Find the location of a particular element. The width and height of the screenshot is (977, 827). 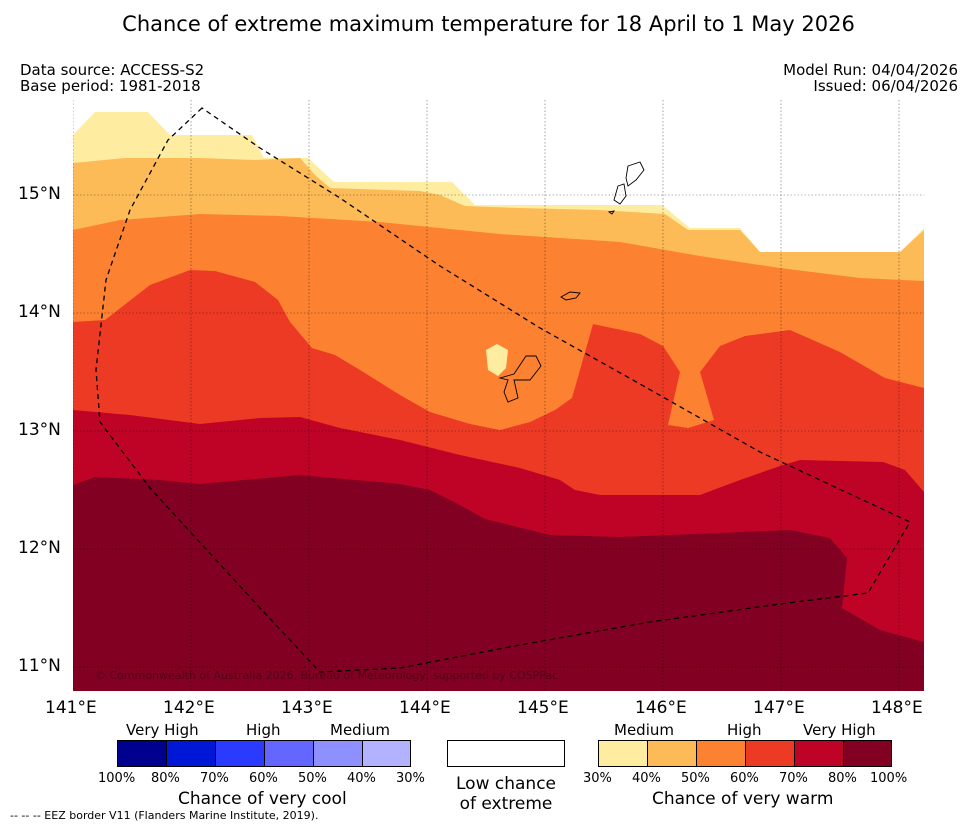

cool-pct-80: 80% is located at coordinates (165, 778).